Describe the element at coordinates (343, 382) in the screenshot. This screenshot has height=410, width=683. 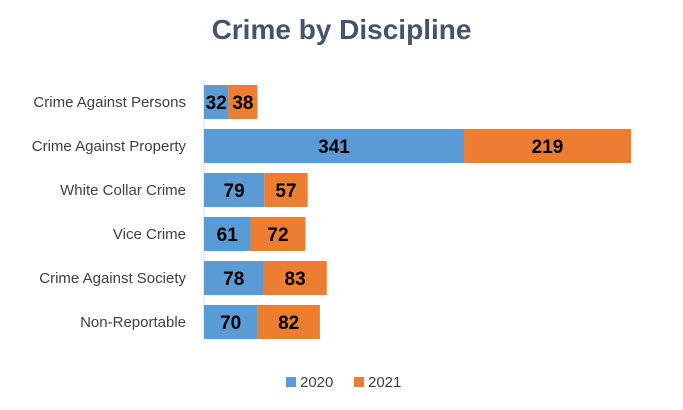
I see `legend: 2020 2021` at that location.